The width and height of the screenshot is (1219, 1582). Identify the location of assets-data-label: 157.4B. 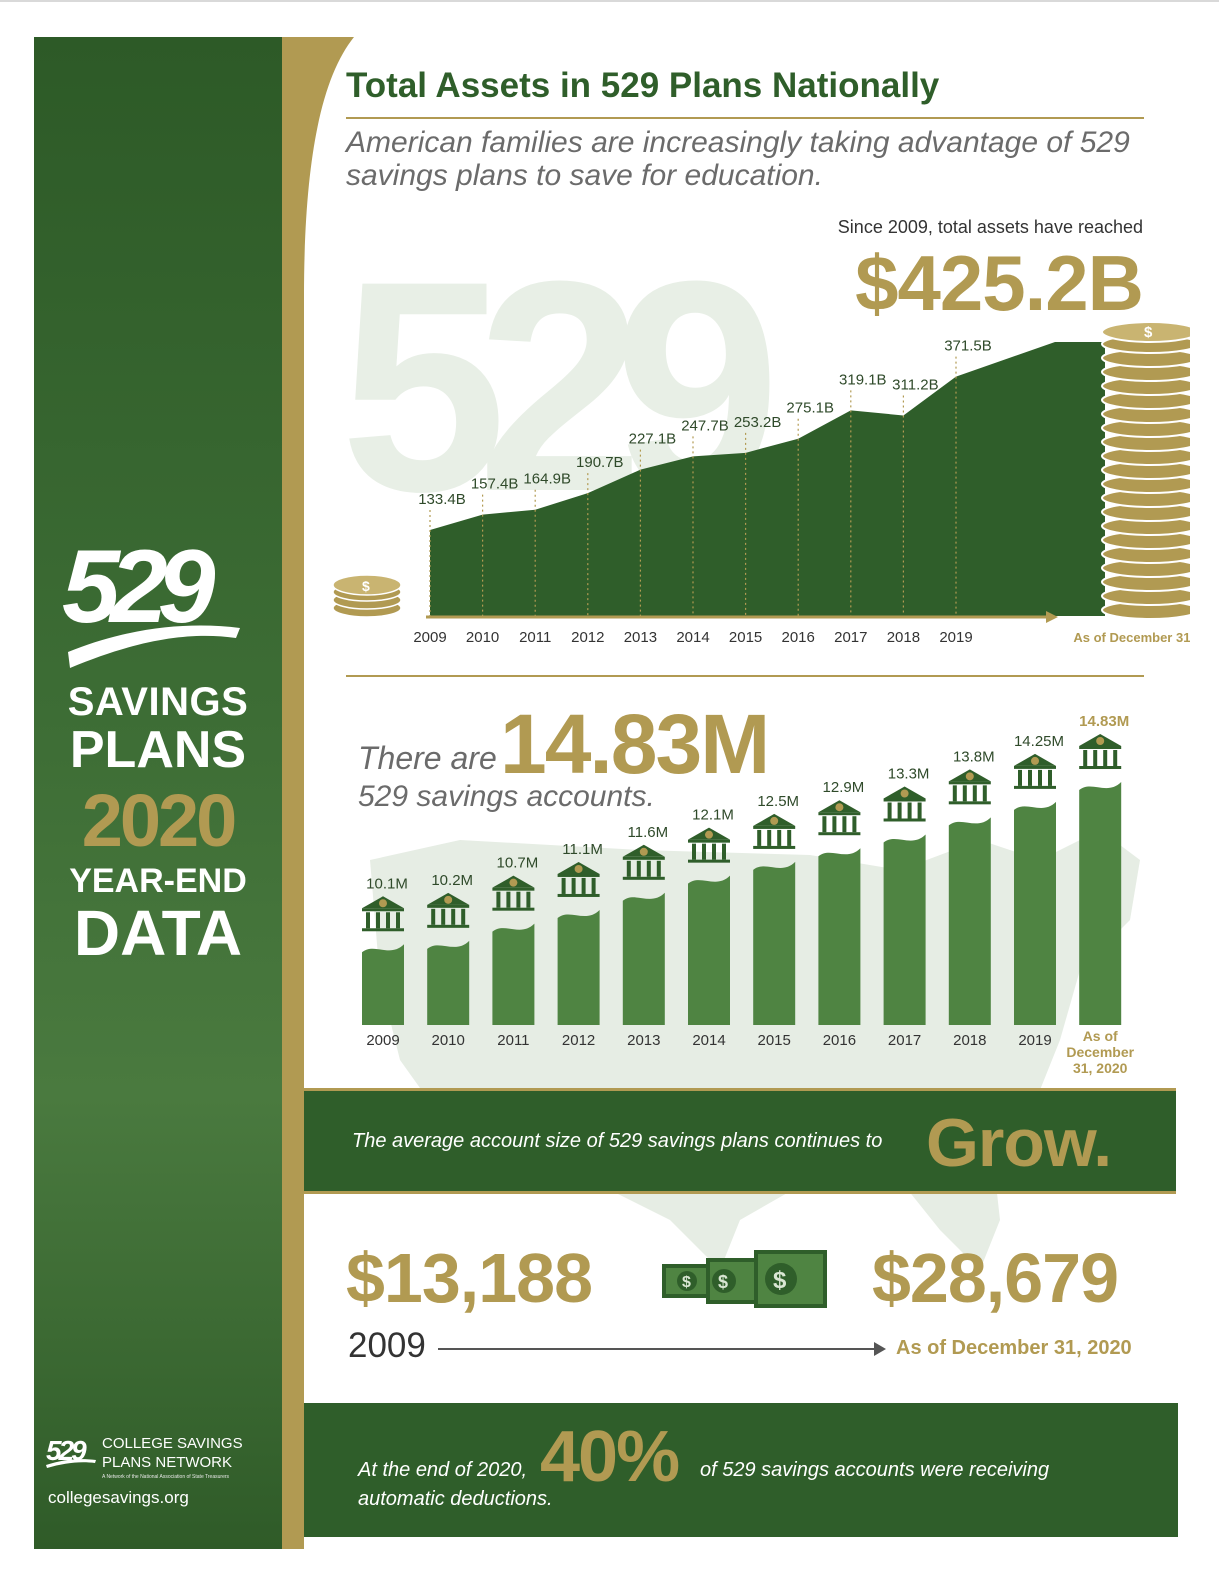
(495, 484).